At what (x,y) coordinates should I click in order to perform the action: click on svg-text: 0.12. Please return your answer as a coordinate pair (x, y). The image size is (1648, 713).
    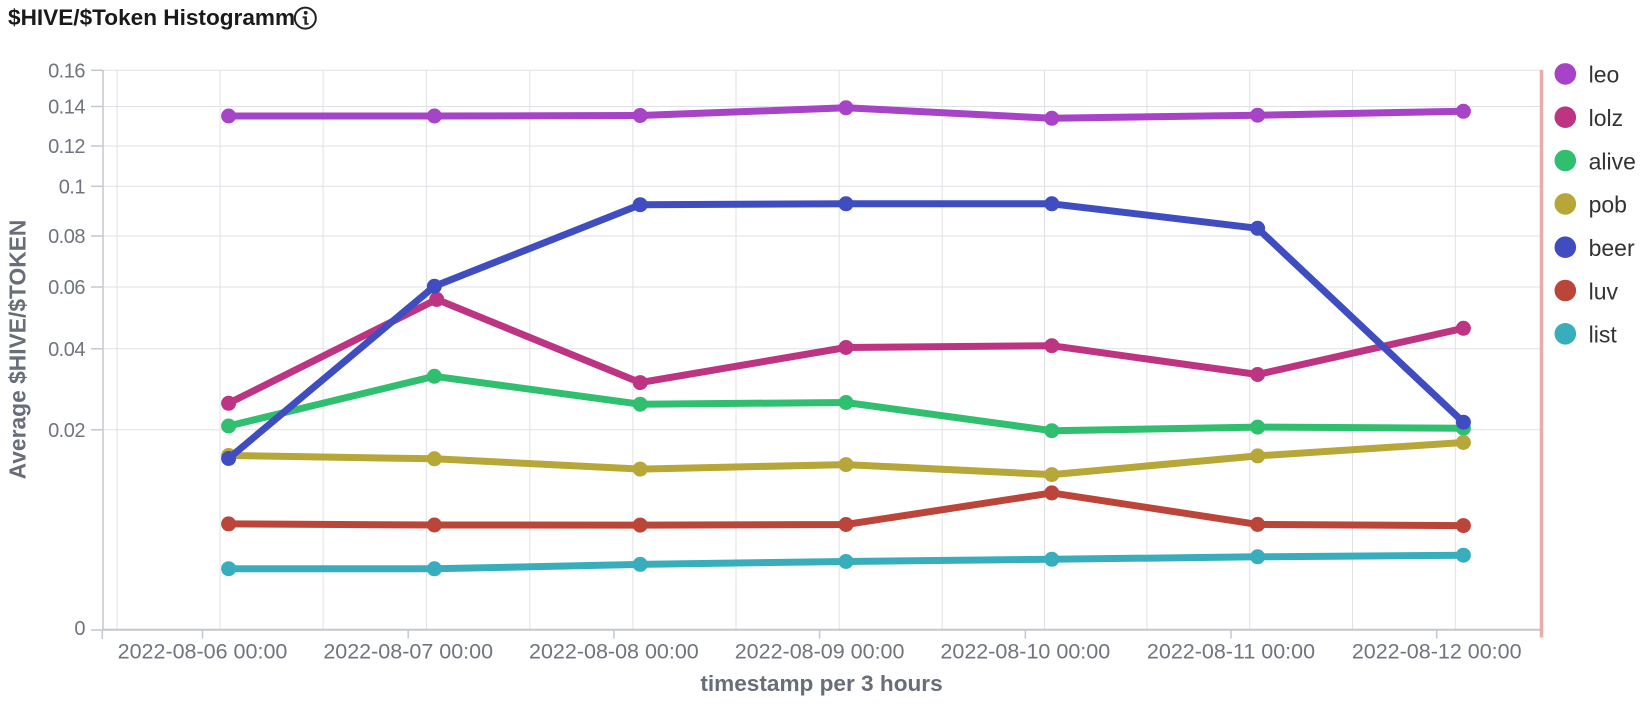
    Looking at the image, I should click on (66, 147).